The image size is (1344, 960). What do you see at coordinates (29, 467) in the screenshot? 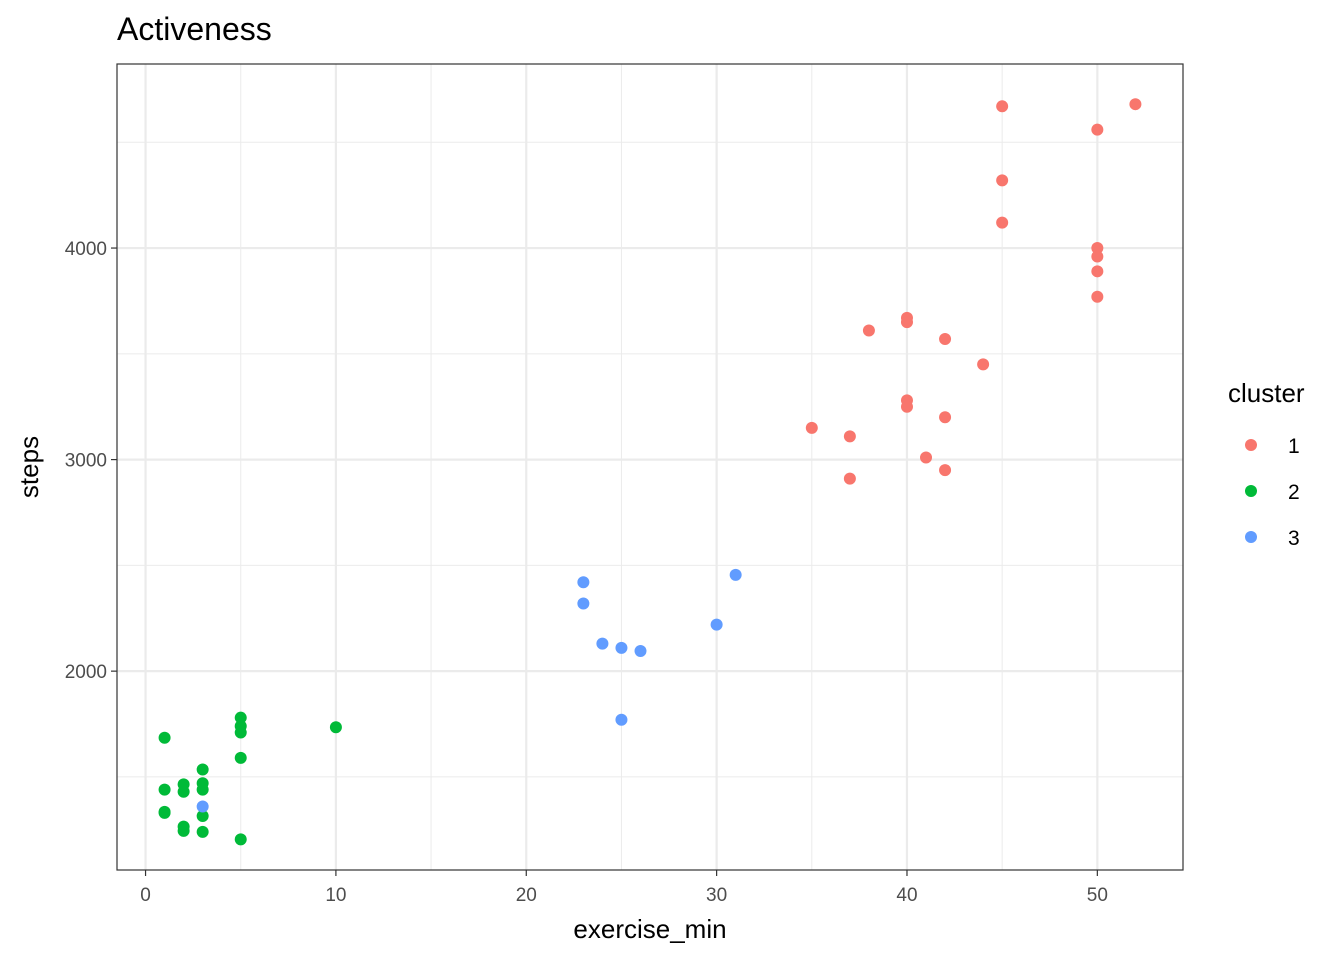
I see `y-axis-title: steps` at bounding box center [29, 467].